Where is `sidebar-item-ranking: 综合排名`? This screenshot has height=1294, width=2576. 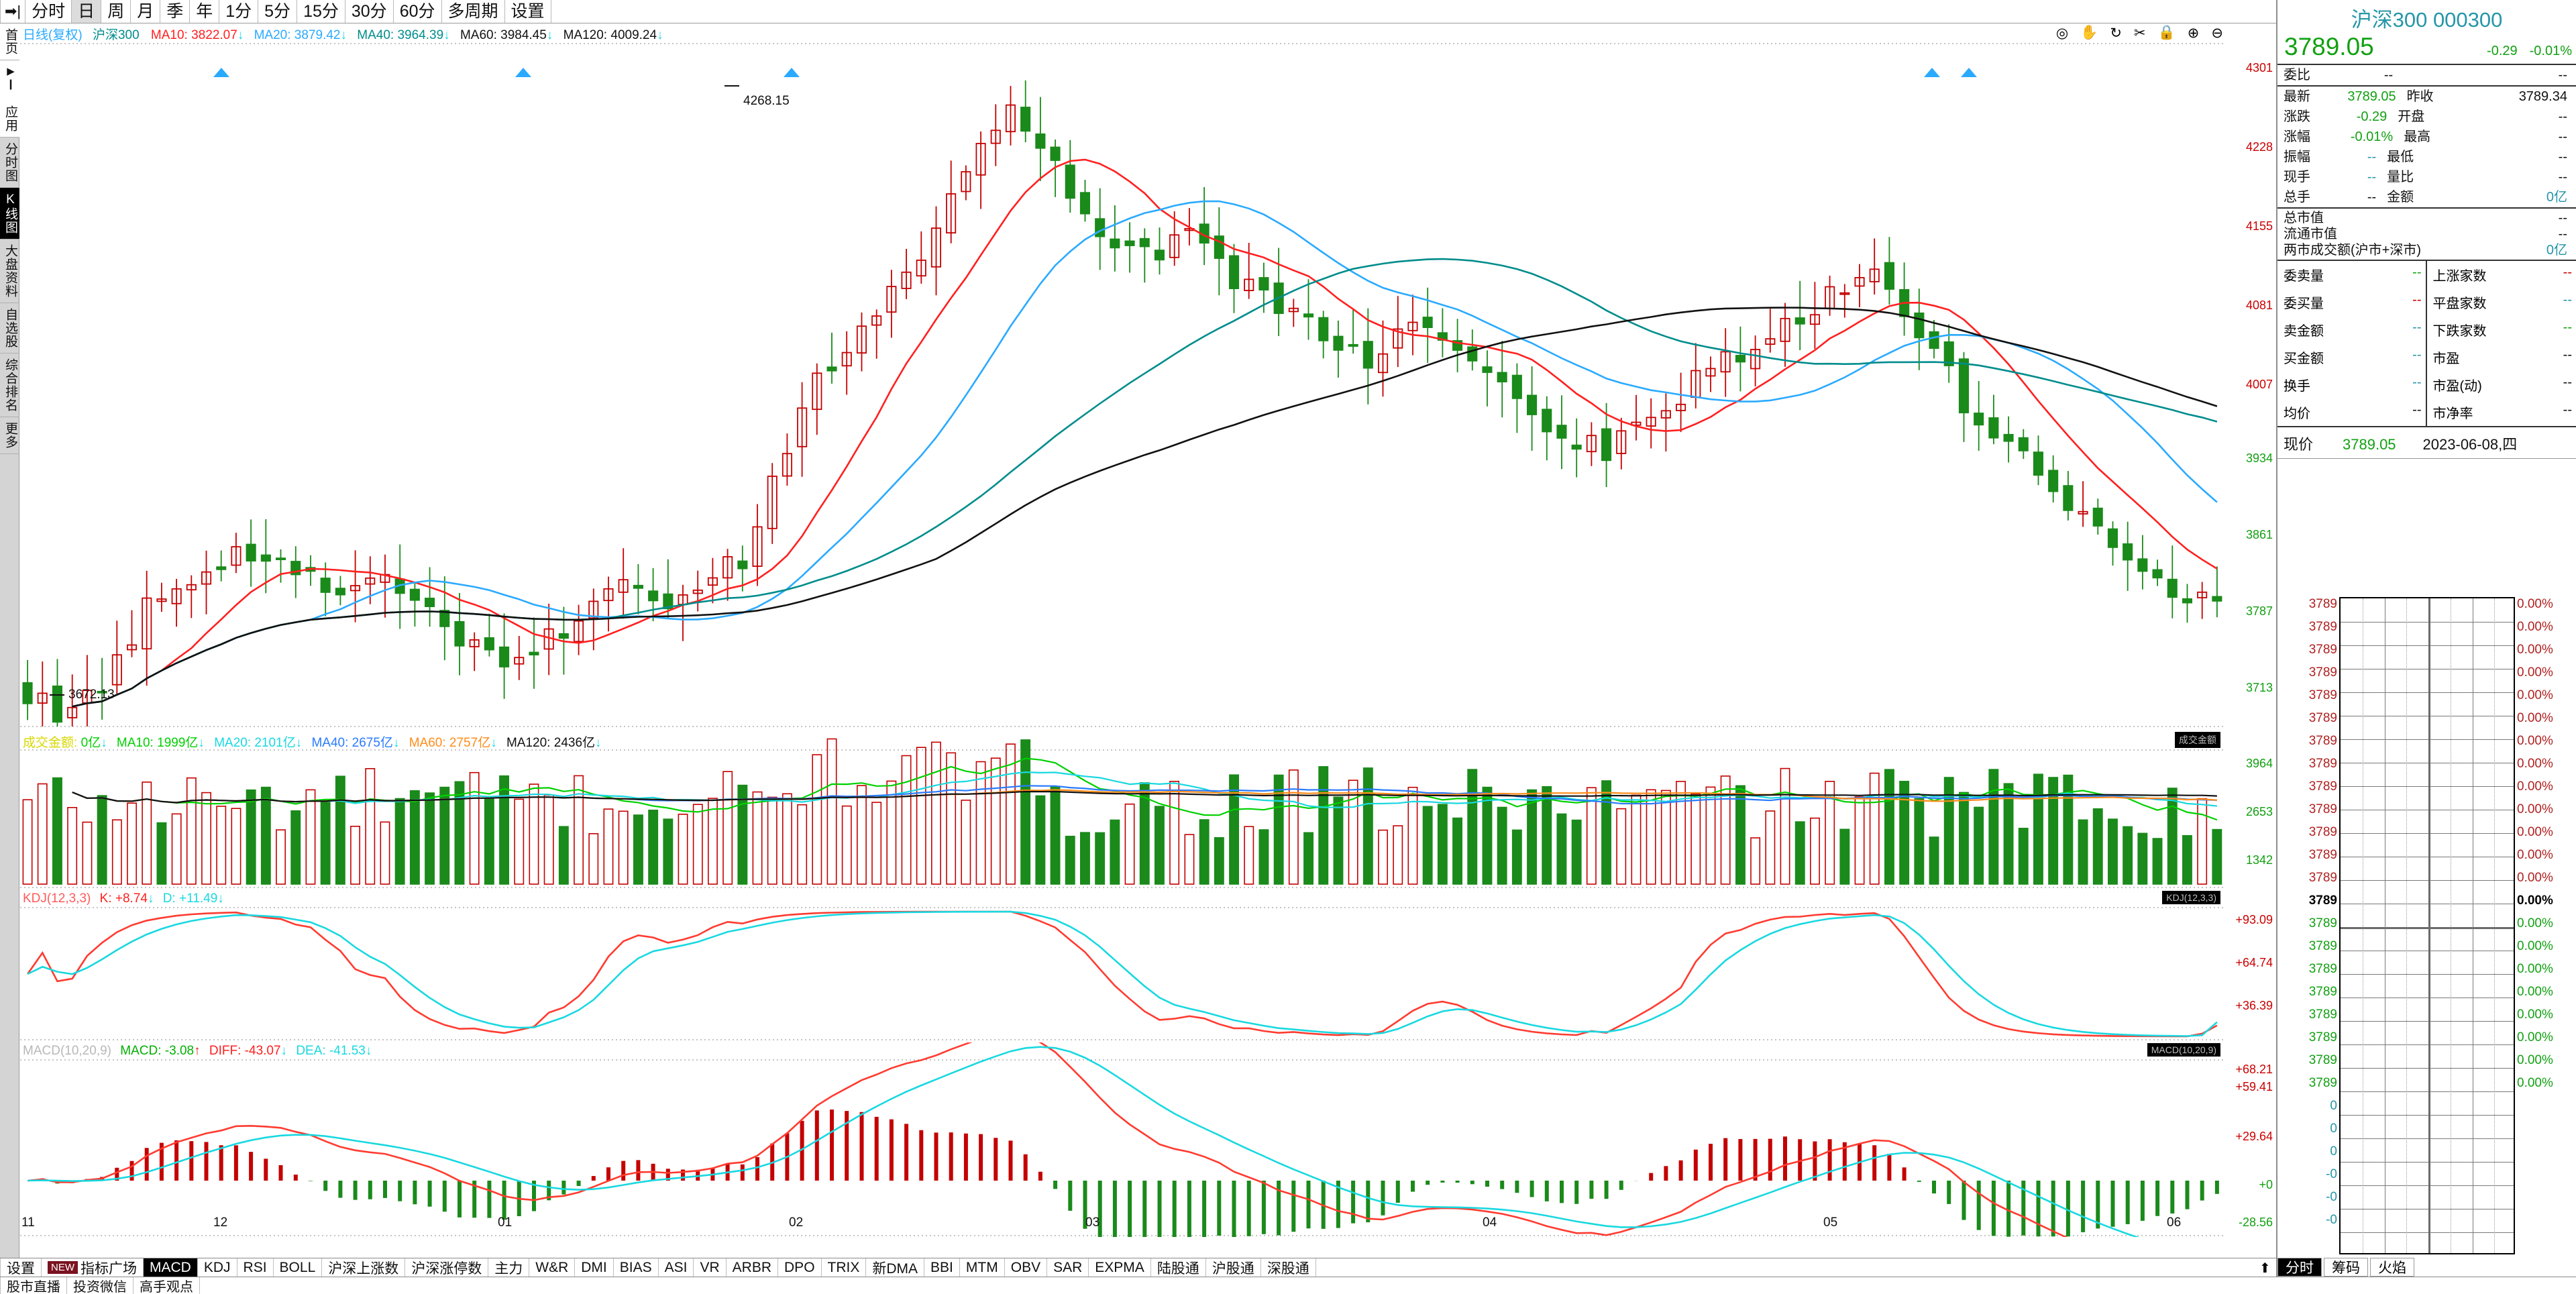 sidebar-item-ranking: 综合排名 is located at coordinates (9, 385).